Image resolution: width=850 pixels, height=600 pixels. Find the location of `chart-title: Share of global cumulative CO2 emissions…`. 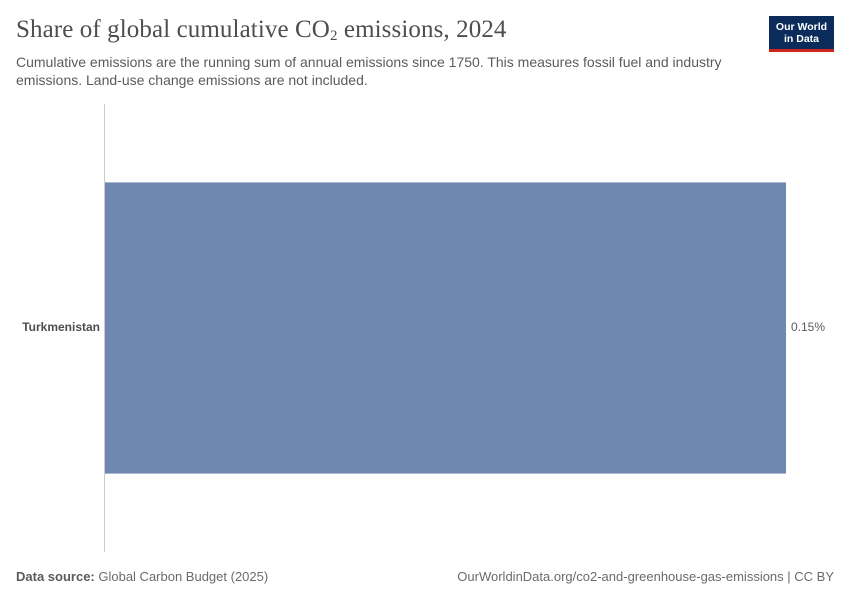

chart-title: Share of global cumulative CO2 emissions… is located at coordinates (261, 30).